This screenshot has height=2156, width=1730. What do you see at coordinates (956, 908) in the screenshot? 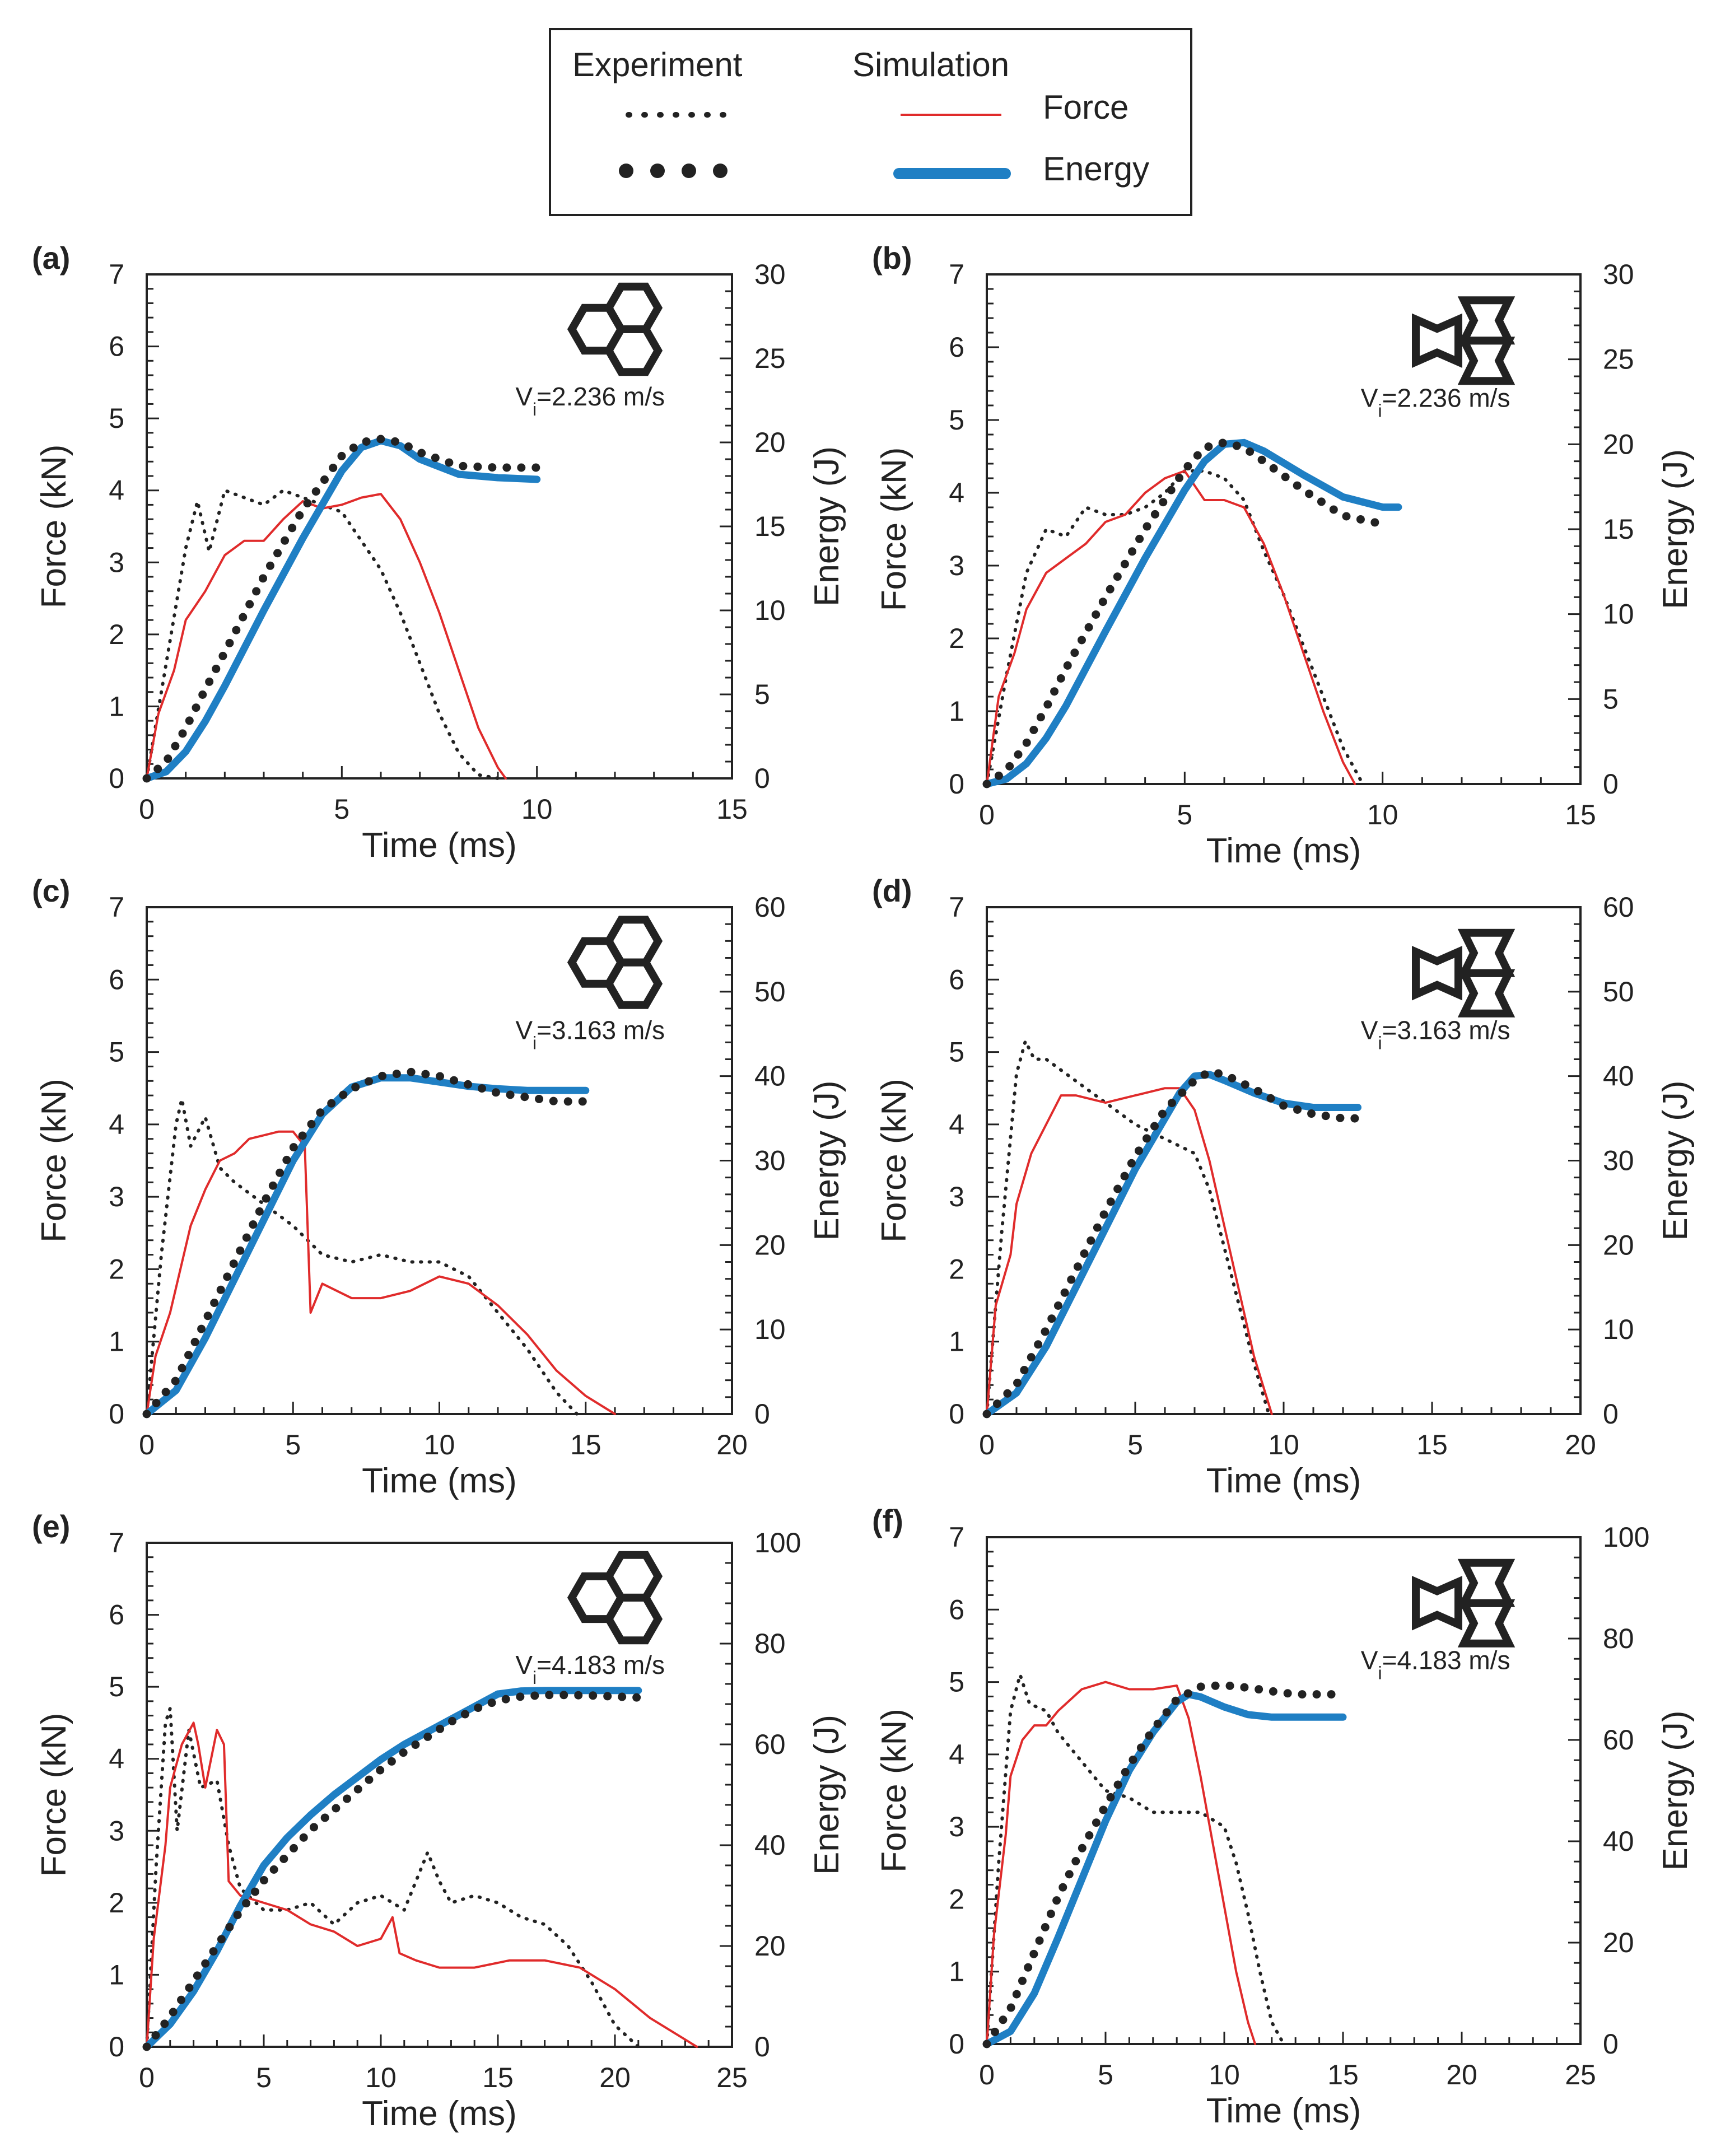
I see `y-tick-label: 7` at bounding box center [956, 908].